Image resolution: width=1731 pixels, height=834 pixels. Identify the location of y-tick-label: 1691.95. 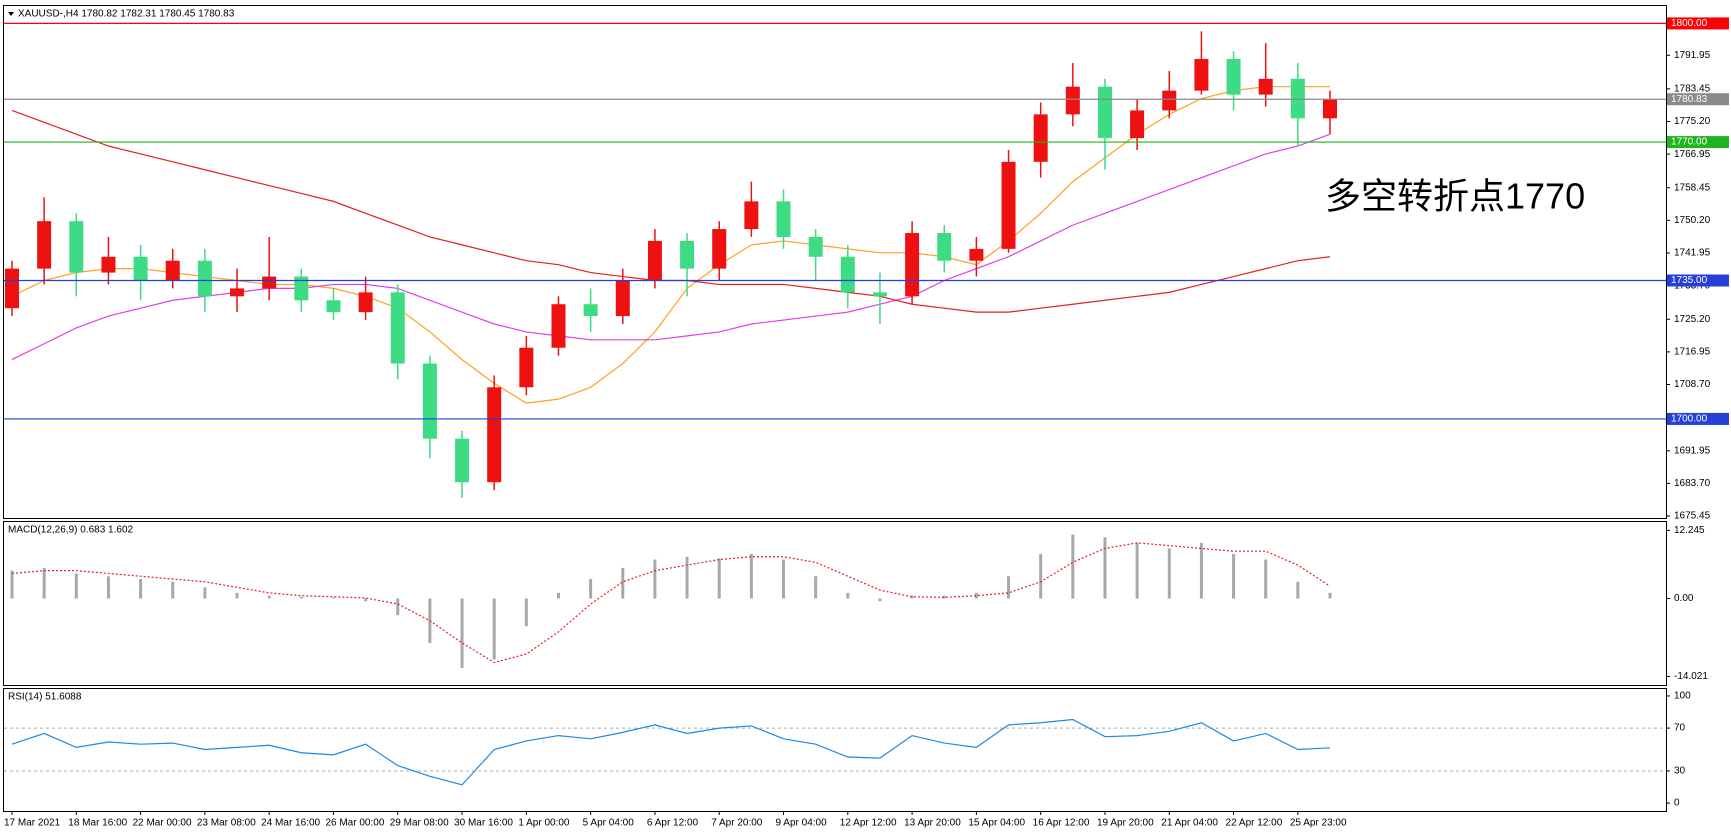
(1692, 450).